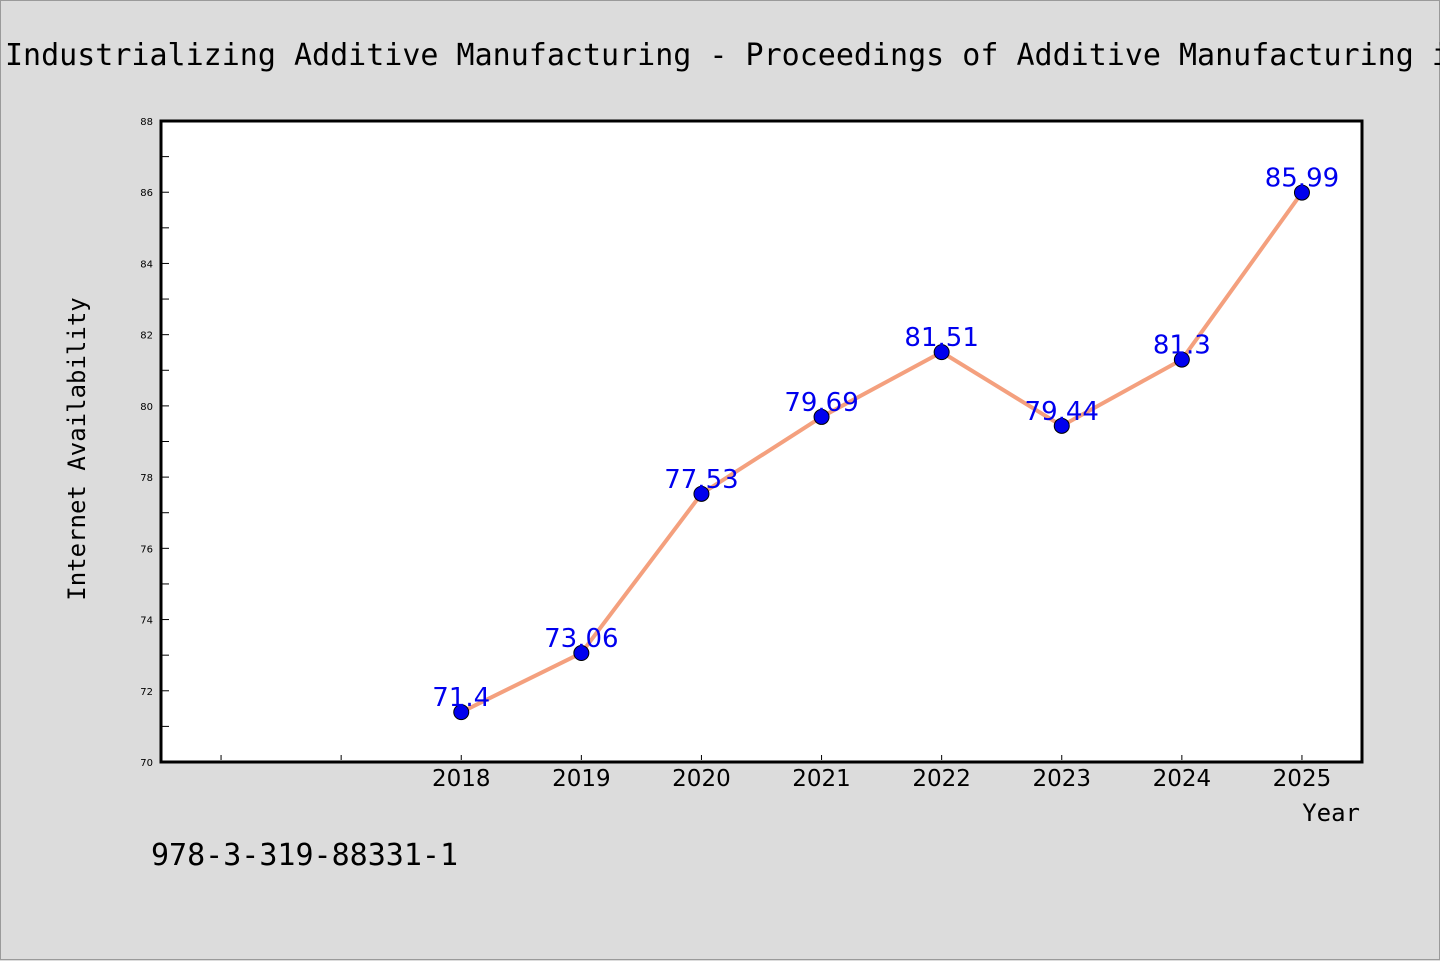 This screenshot has width=1440, height=961. Describe the element at coordinates (941, 779) in the screenshot. I see `x-tick-label: 2022` at that location.